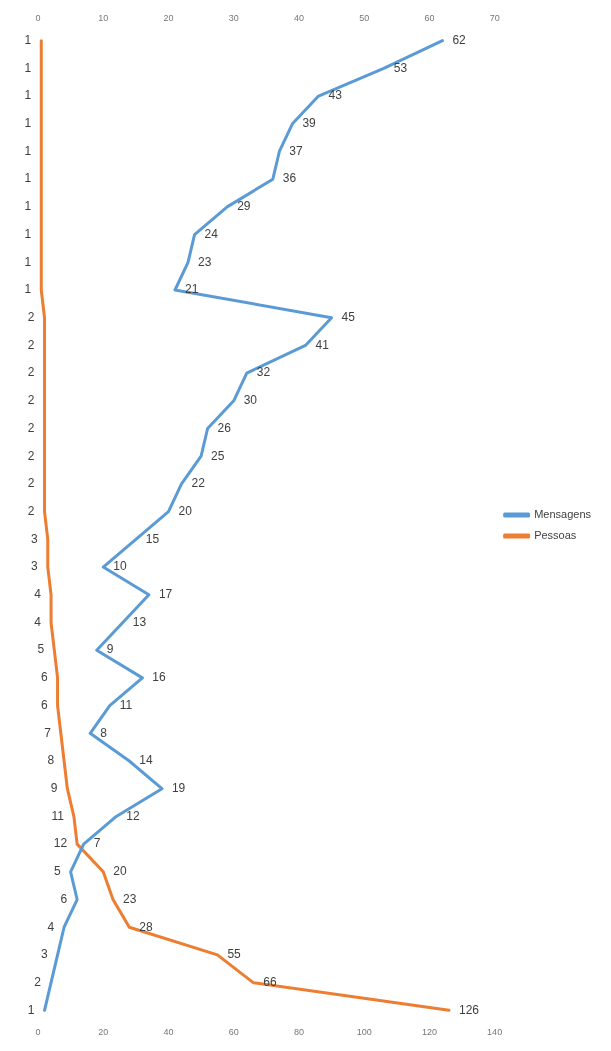  What do you see at coordinates (563, 514) in the screenshot?
I see `legend-label: Mensagens` at bounding box center [563, 514].